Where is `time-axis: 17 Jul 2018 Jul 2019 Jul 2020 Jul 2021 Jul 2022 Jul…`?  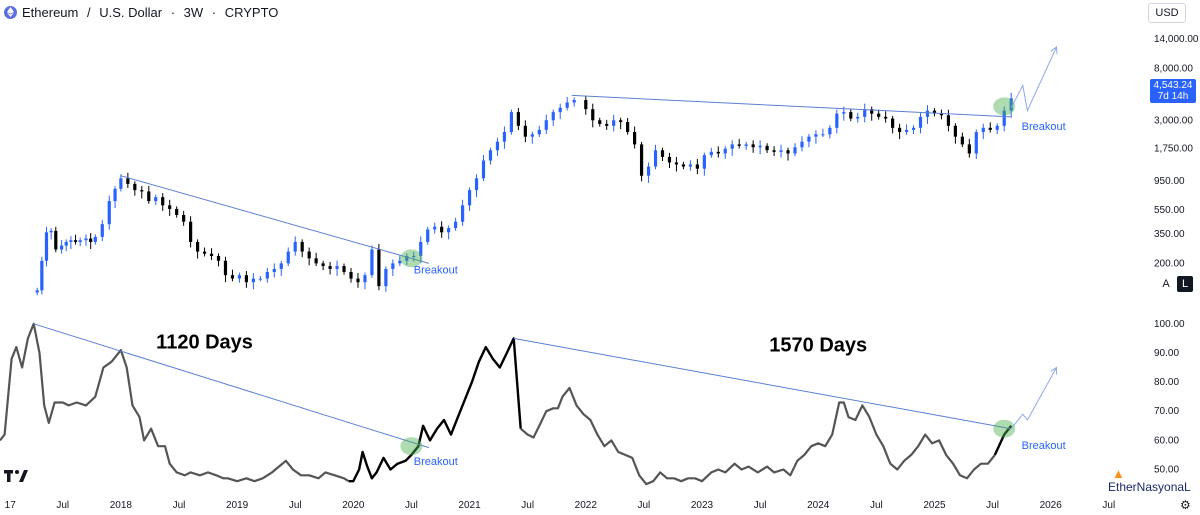 time-axis: 17 Jul 2018 Jul 2019 Jul 2020 Jul 2021 Jul 2022 Jul… is located at coordinates (560, 505).